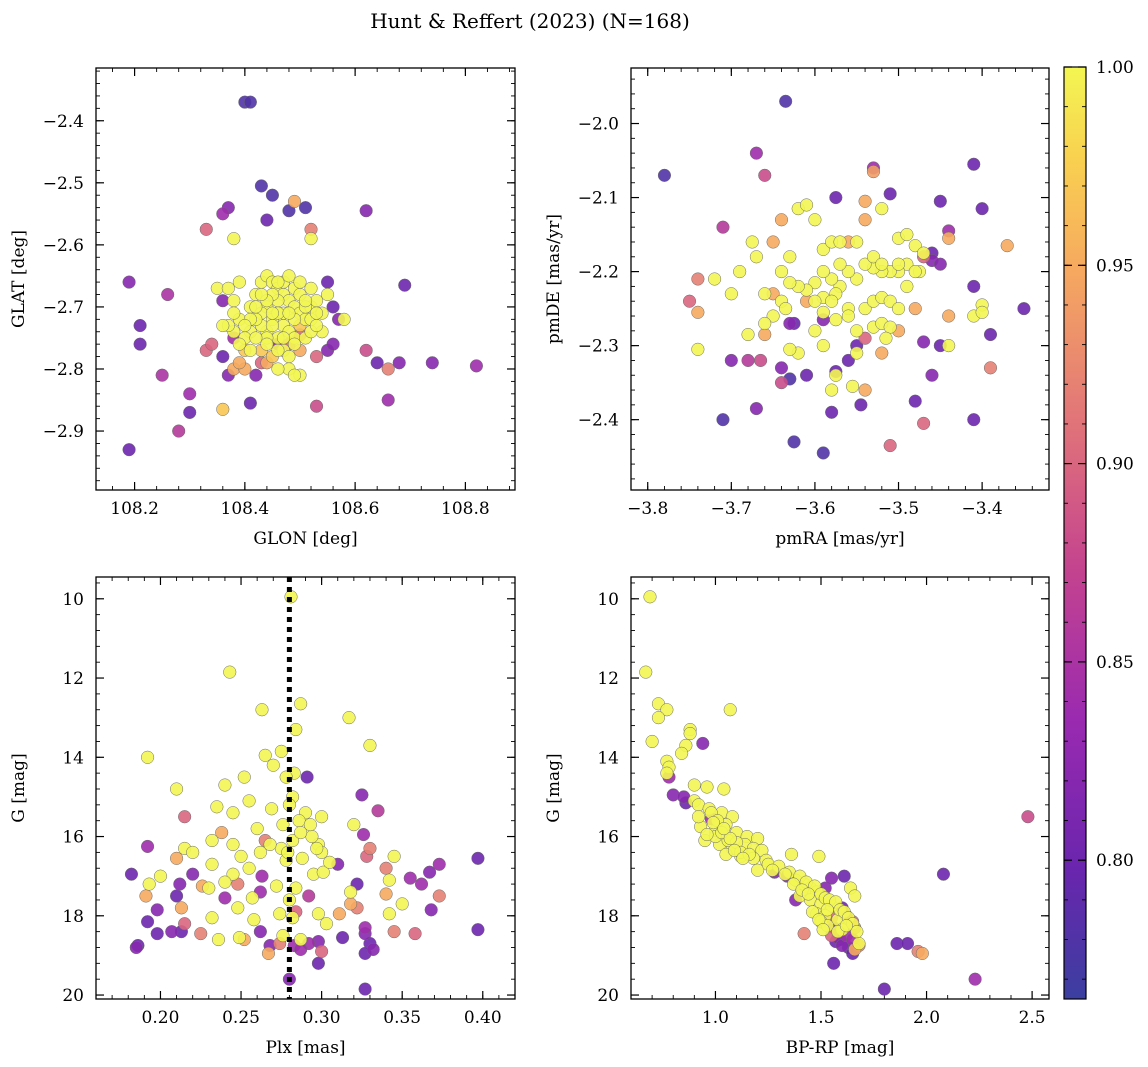  Describe the element at coordinates (73, 600) in the screenshot. I see `y-tick-label: 10` at that location.